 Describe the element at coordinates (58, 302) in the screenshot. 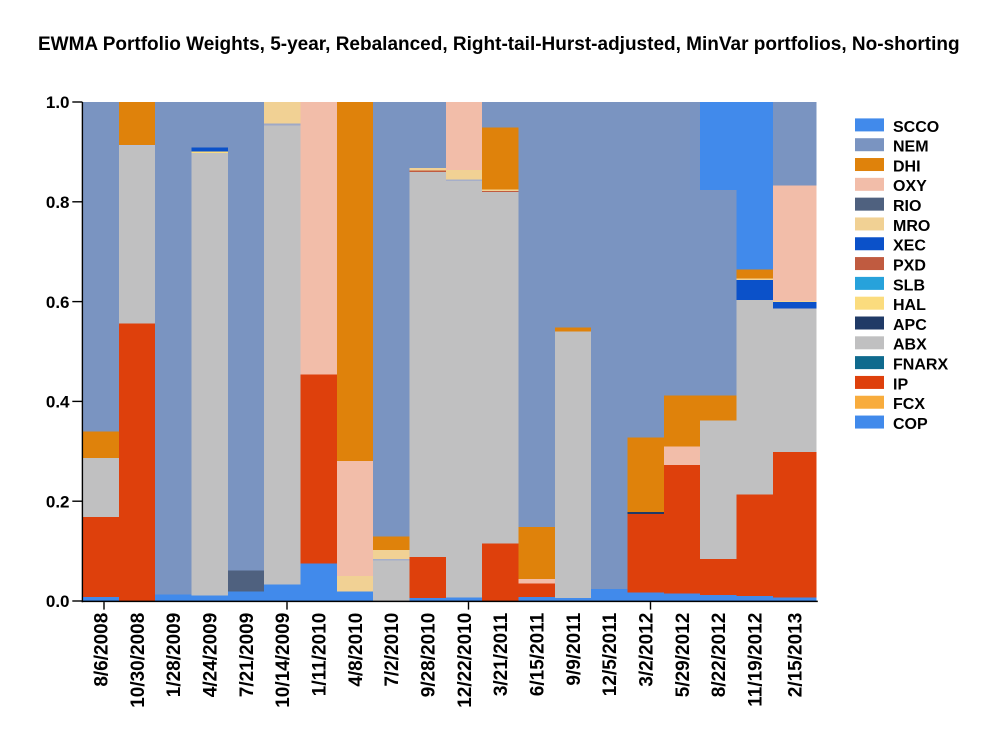

I see `svg-text: 0.6` at that location.